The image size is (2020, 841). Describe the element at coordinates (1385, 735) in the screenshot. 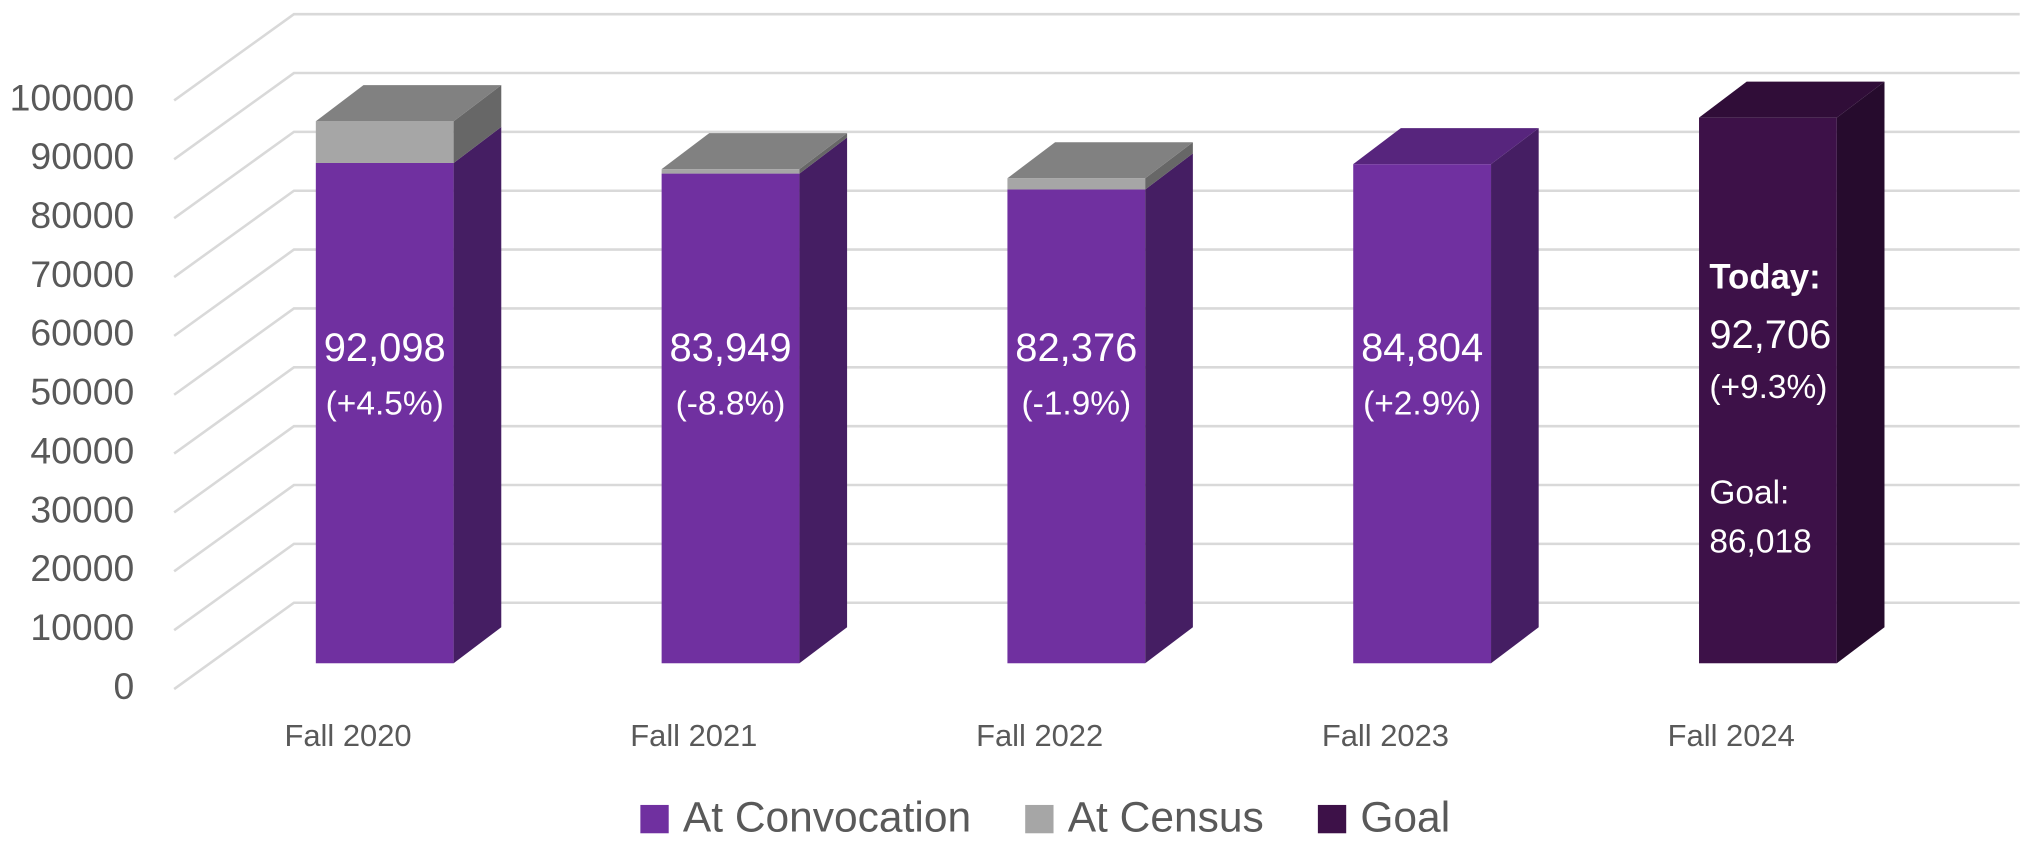

I see `x-tick-label: Fall 2023` at that location.